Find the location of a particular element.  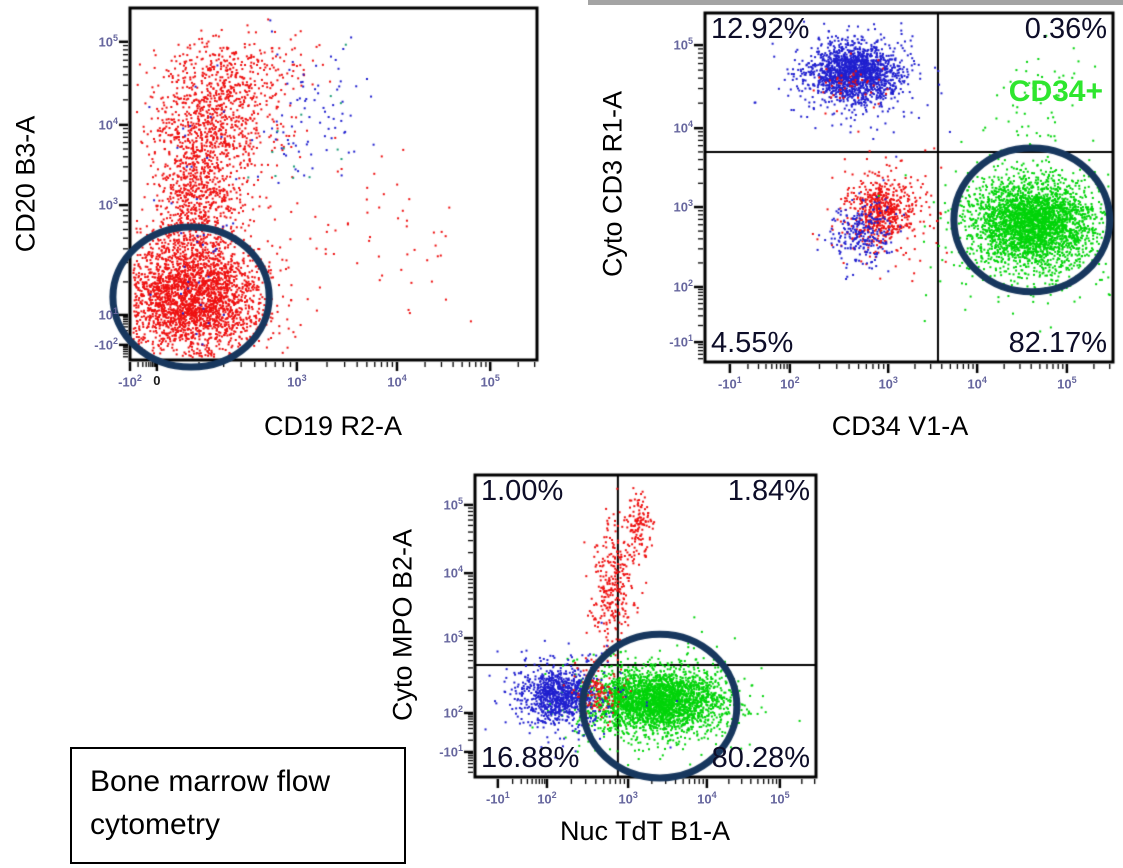

plot2-x-tick-label: -101 is located at coordinates (729, 383).